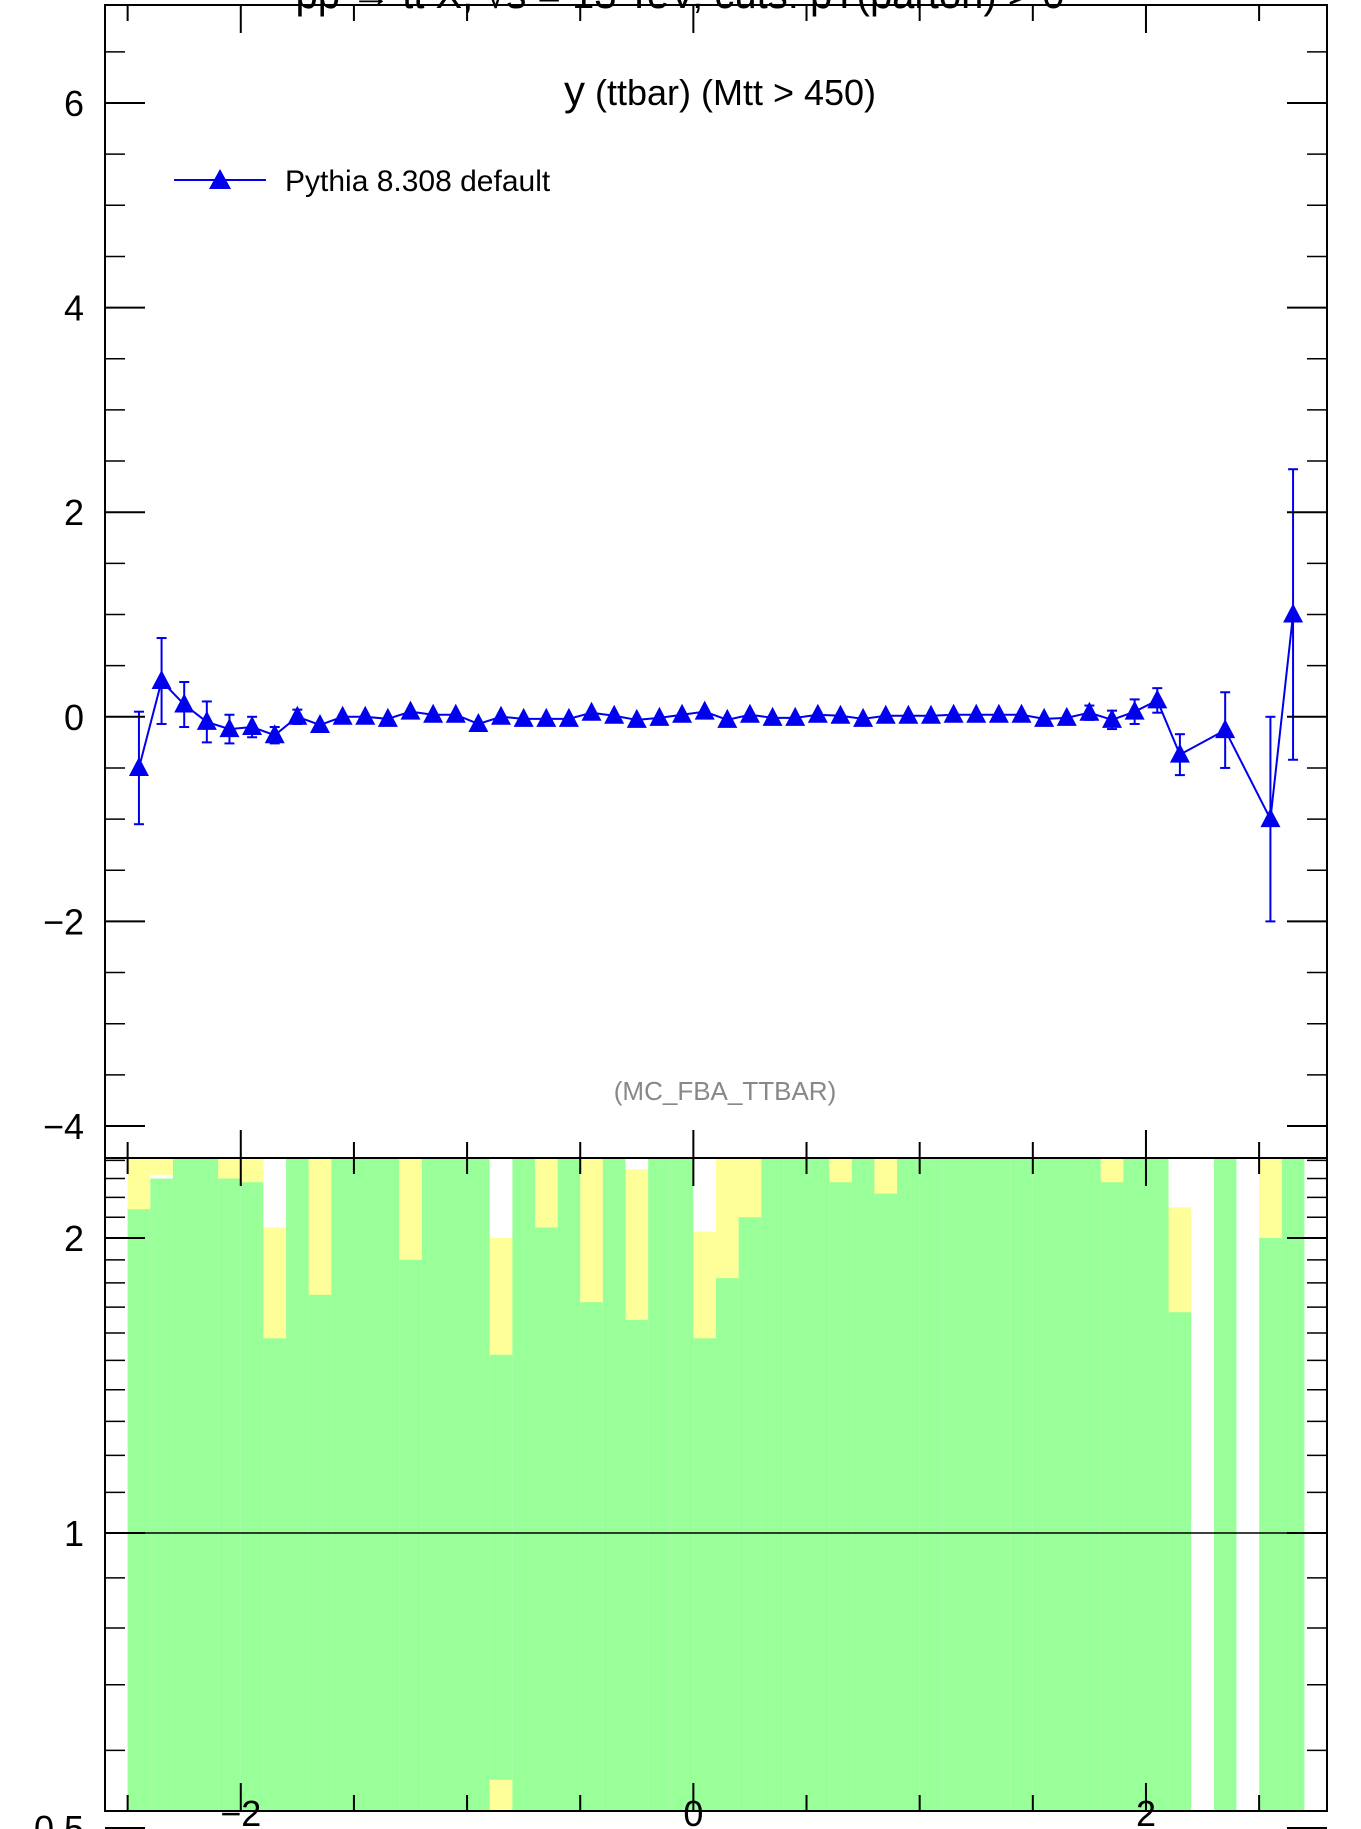 Image resolution: width=1361 pixels, height=1829 pixels. What do you see at coordinates (574, 90) in the screenshot?
I see `chart-title-main: y` at bounding box center [574, 90].